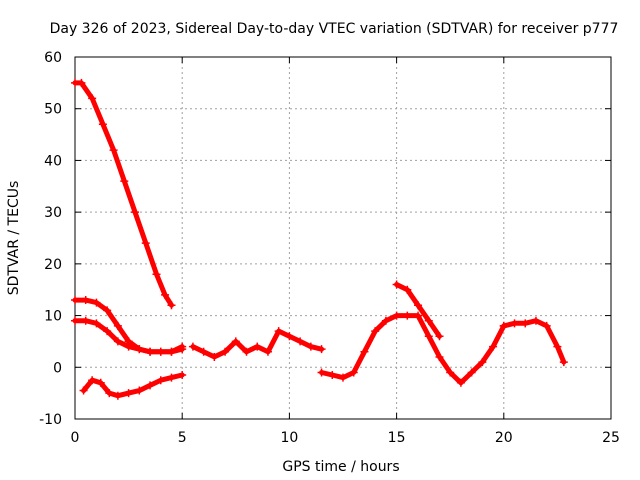  What do you see at coordinates (340, 467) in the screenshot?
I see `x-axis-label: GPS time / hours` at bounding box center [340, 467].